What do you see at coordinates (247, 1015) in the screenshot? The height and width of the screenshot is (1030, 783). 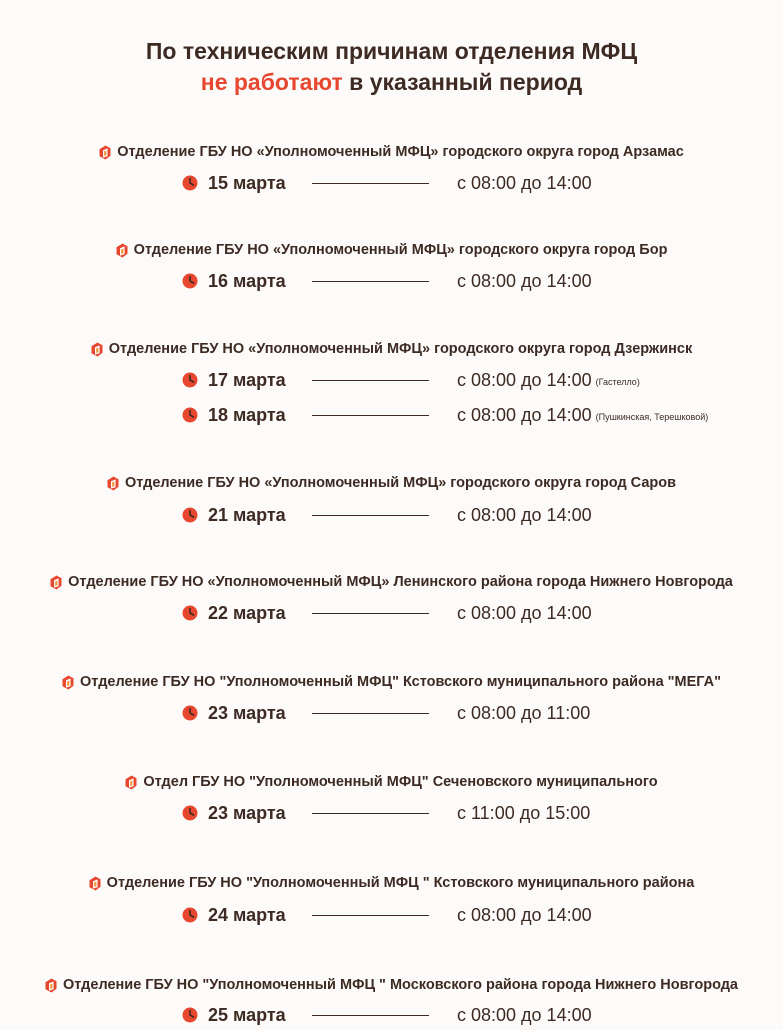 I see `closure-date: 25 марта` at bounding box center [247, 1015].